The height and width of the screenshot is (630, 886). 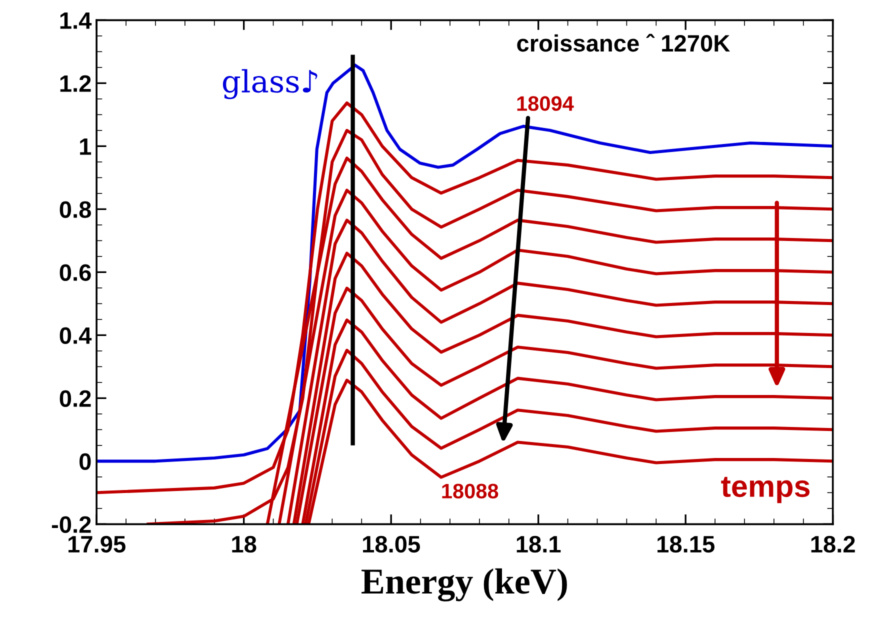 What do you see at coordinates (538, 544) in the screenshot?
I see `x-tick-label: 18.1` at bounding box center [538, 544].